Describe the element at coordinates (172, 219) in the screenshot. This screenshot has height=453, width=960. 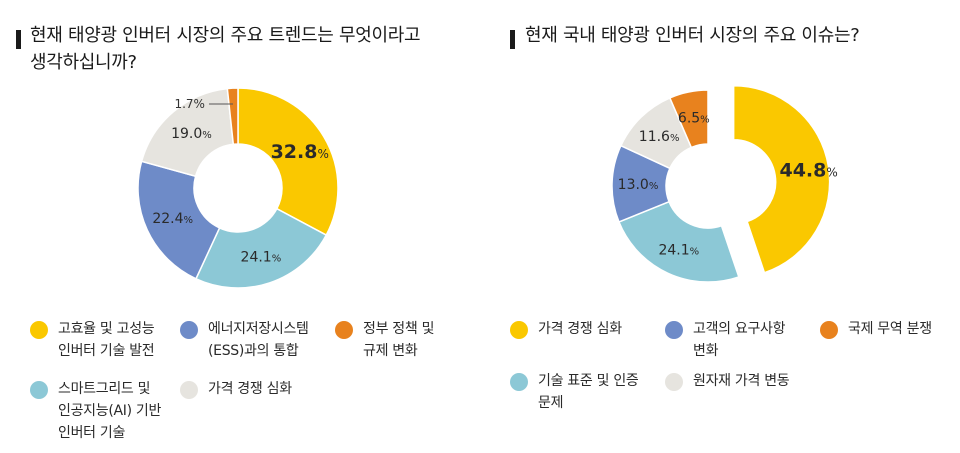
I see `data-label: 22.4%` at that location.